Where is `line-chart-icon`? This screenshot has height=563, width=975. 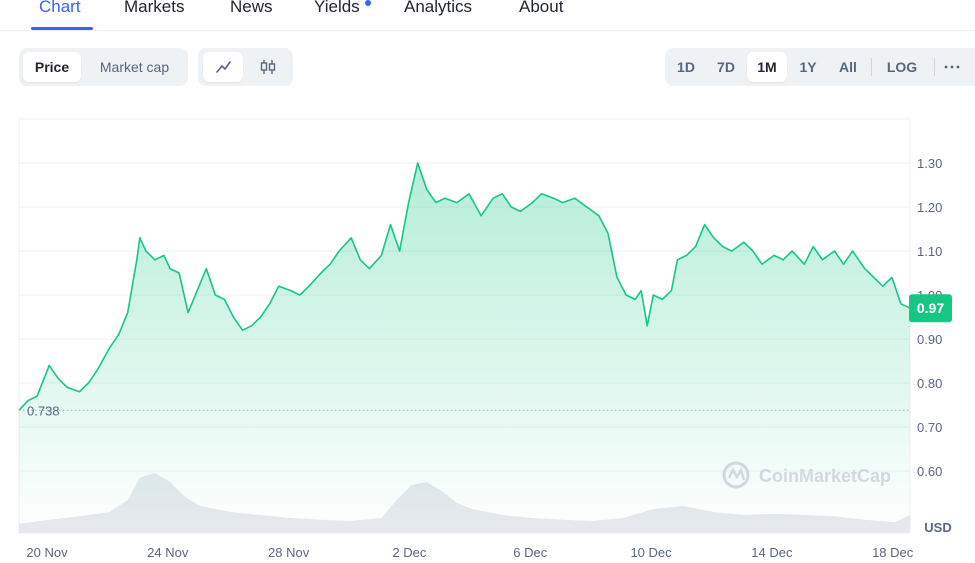 line-chart-icon is located at coordinates (223, 67).